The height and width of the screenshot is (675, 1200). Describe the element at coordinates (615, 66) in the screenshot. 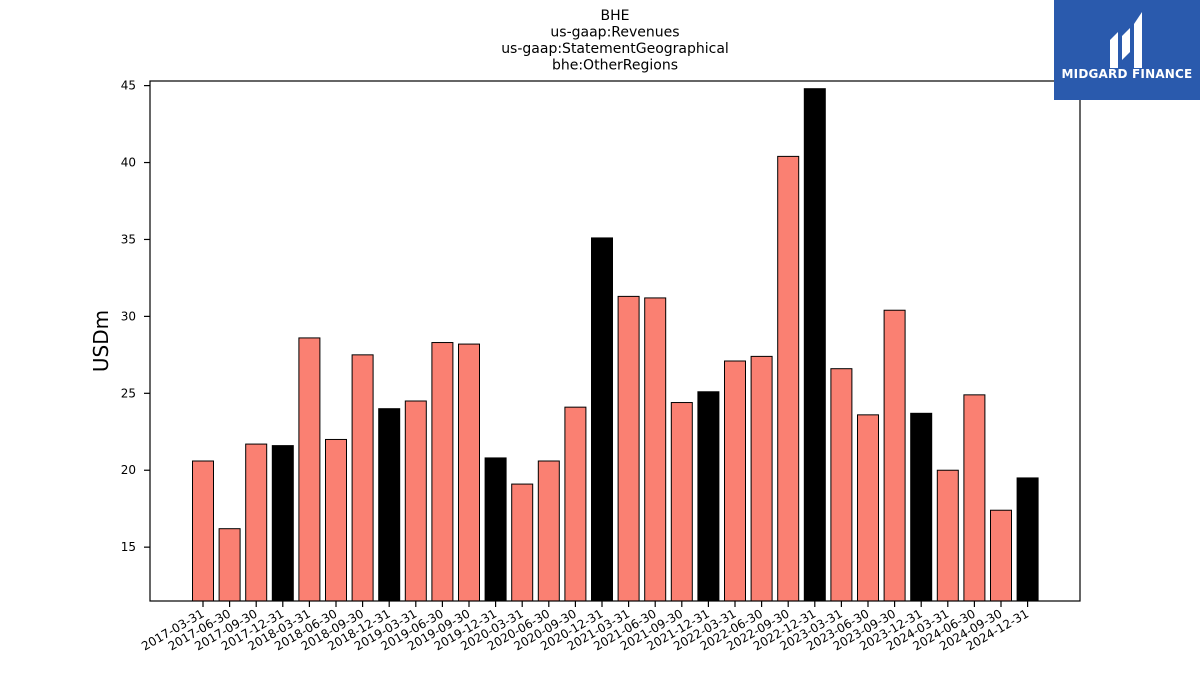

I see `chart-title-line: bhe:OtherRegions` at that location.